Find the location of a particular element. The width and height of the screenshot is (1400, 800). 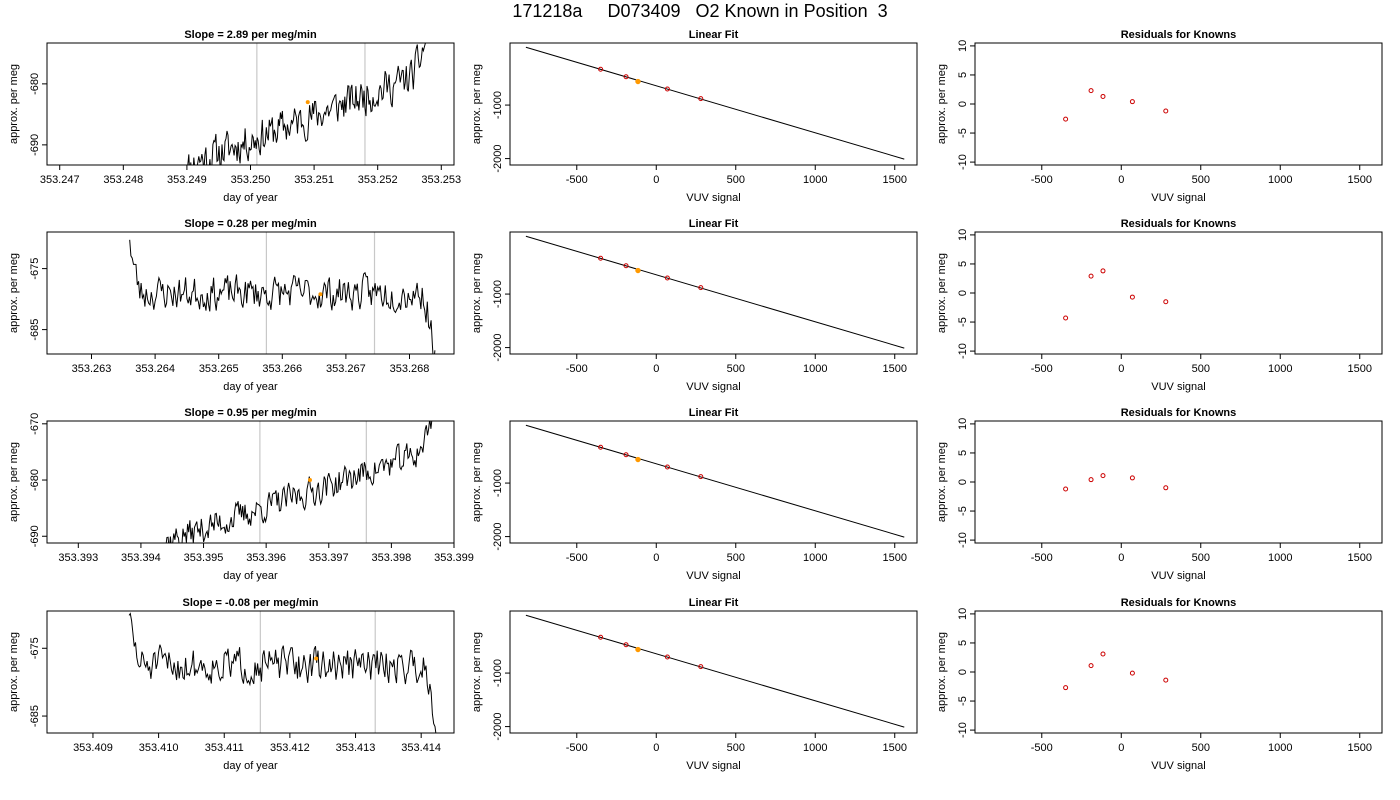

panel-title: Residuals for Knowns is located at coordinates (1179, 413).